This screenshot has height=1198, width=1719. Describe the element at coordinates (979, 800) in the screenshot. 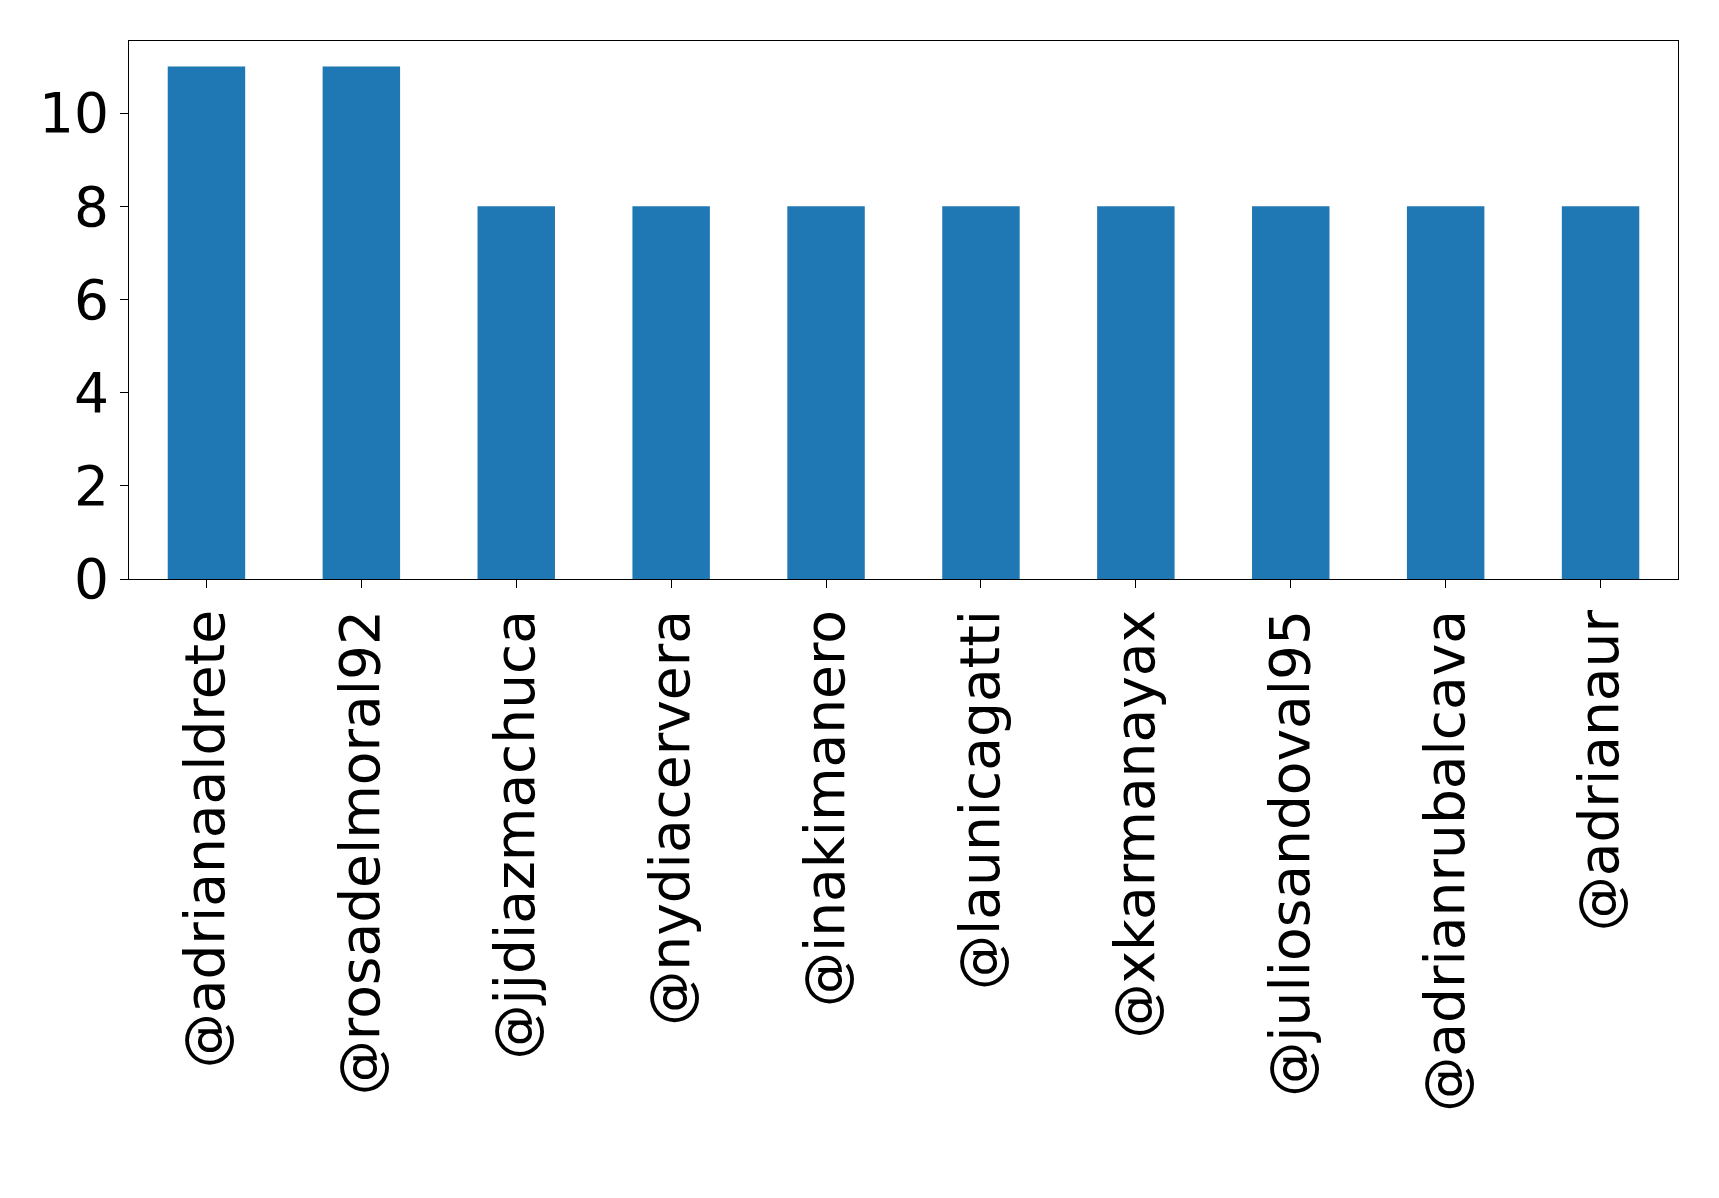

I see `x-tick-label: @launicagatti` at that location.